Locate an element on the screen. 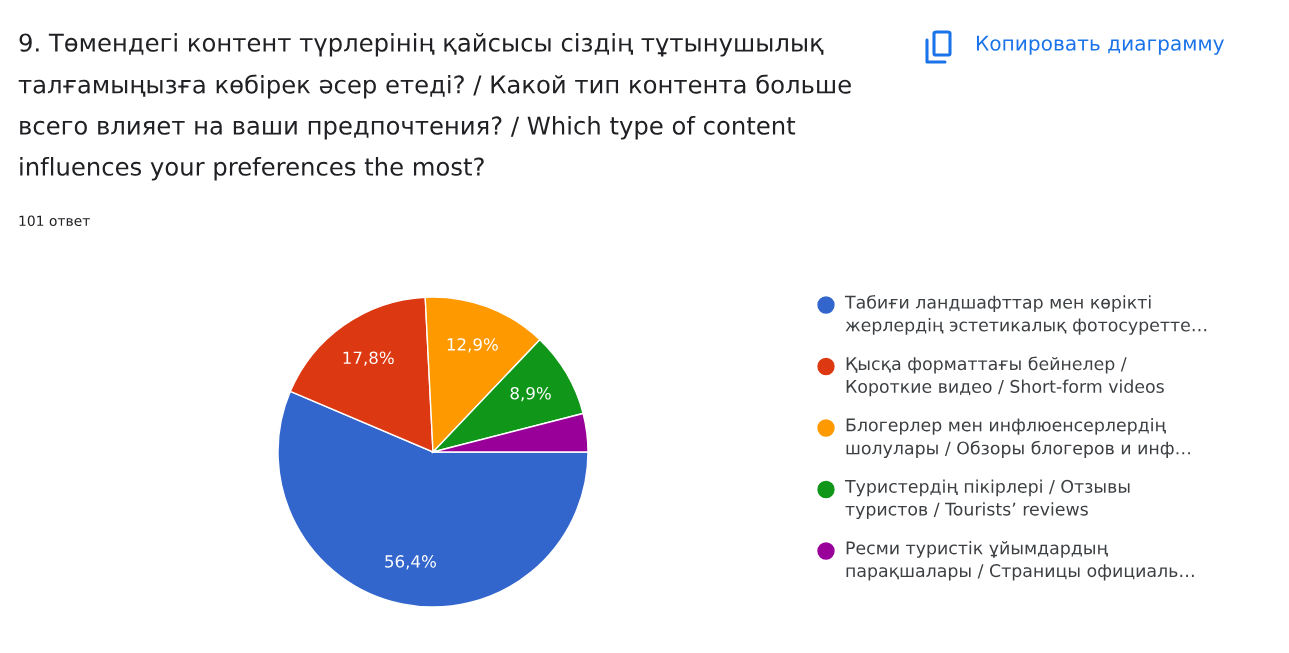 The image size is (1289, 653). text: Копировать диаграмму is located at coordinates (1100, 45).